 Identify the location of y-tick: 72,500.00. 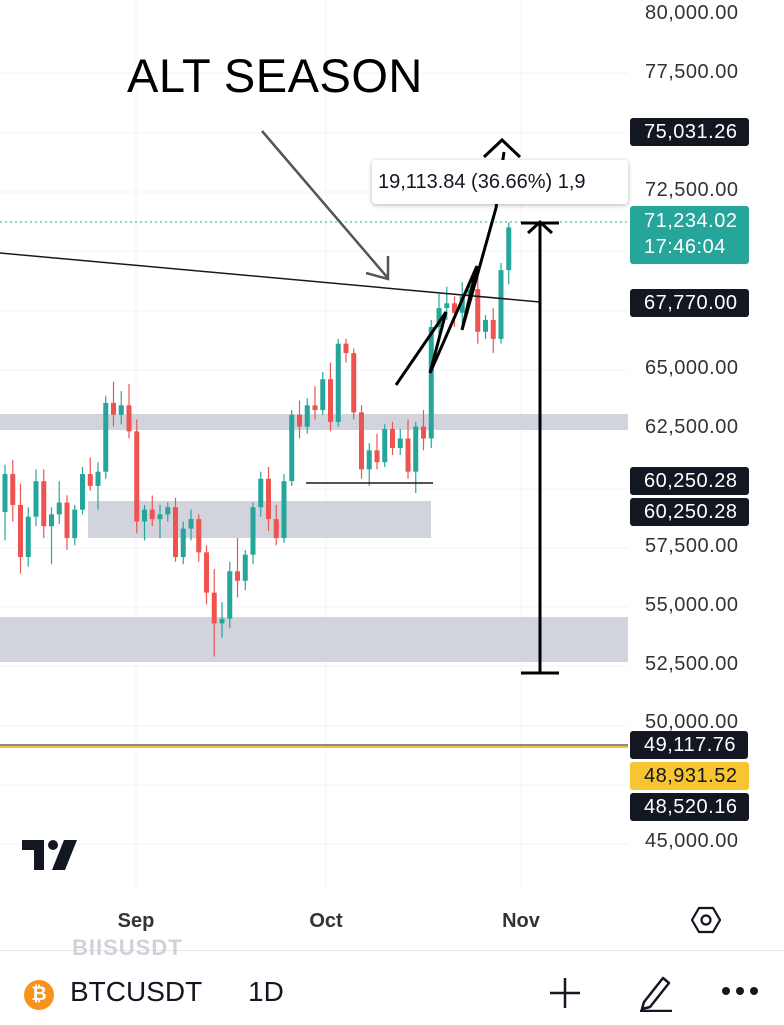
(692, 190).